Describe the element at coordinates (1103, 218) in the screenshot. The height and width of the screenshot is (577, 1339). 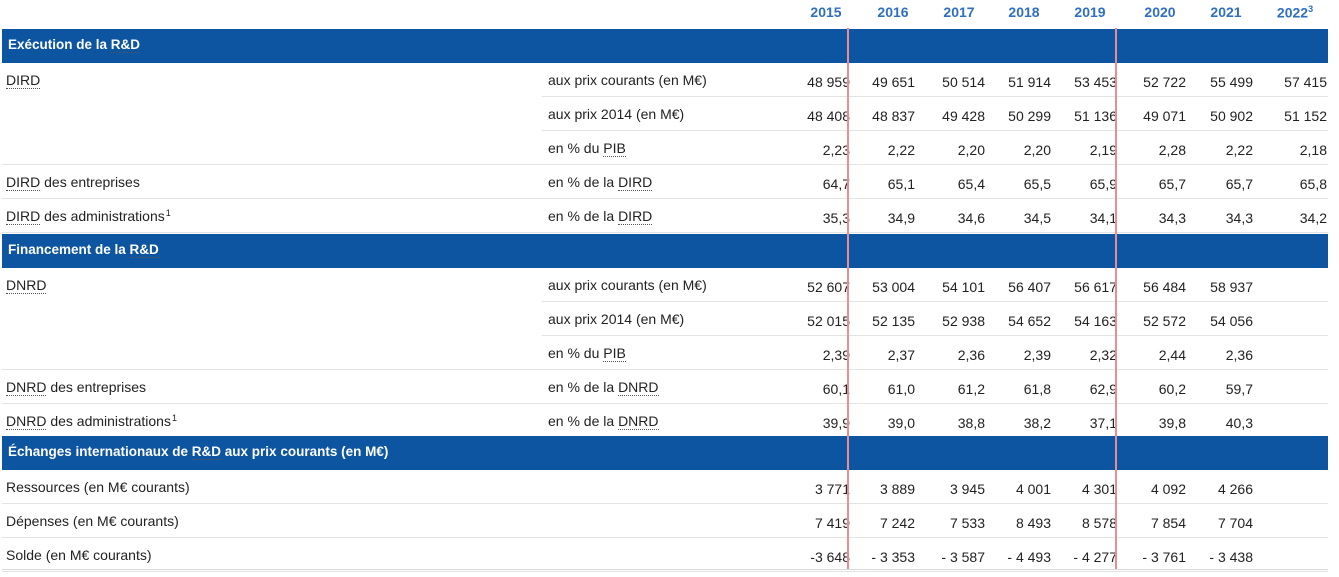
I see `cell-2019: 34,1` at that location.